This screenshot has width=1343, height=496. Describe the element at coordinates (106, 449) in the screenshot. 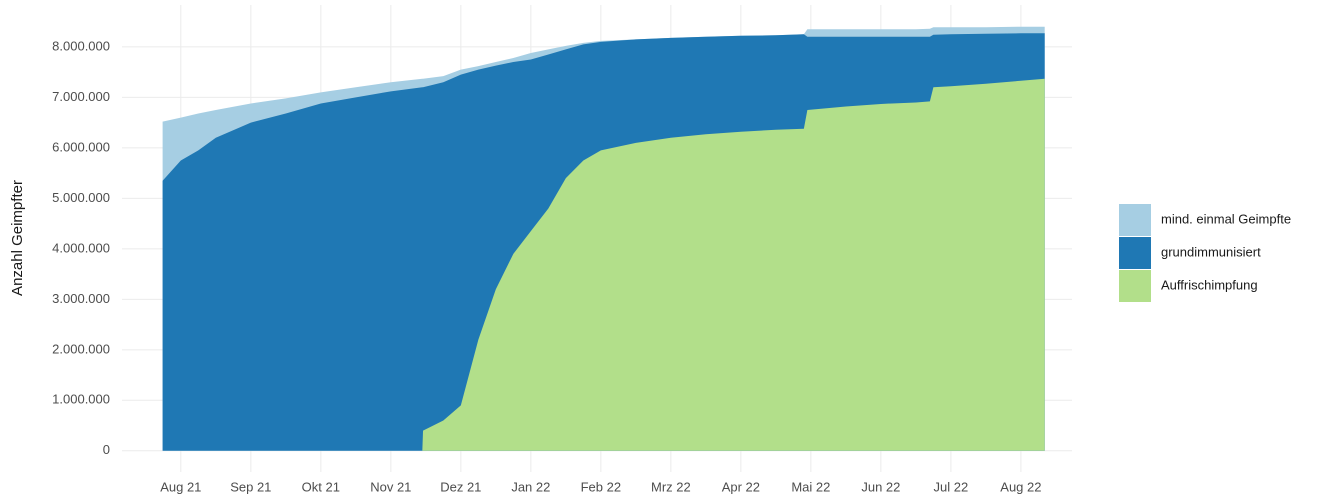

I see `y-tick-label: 0` at that location.